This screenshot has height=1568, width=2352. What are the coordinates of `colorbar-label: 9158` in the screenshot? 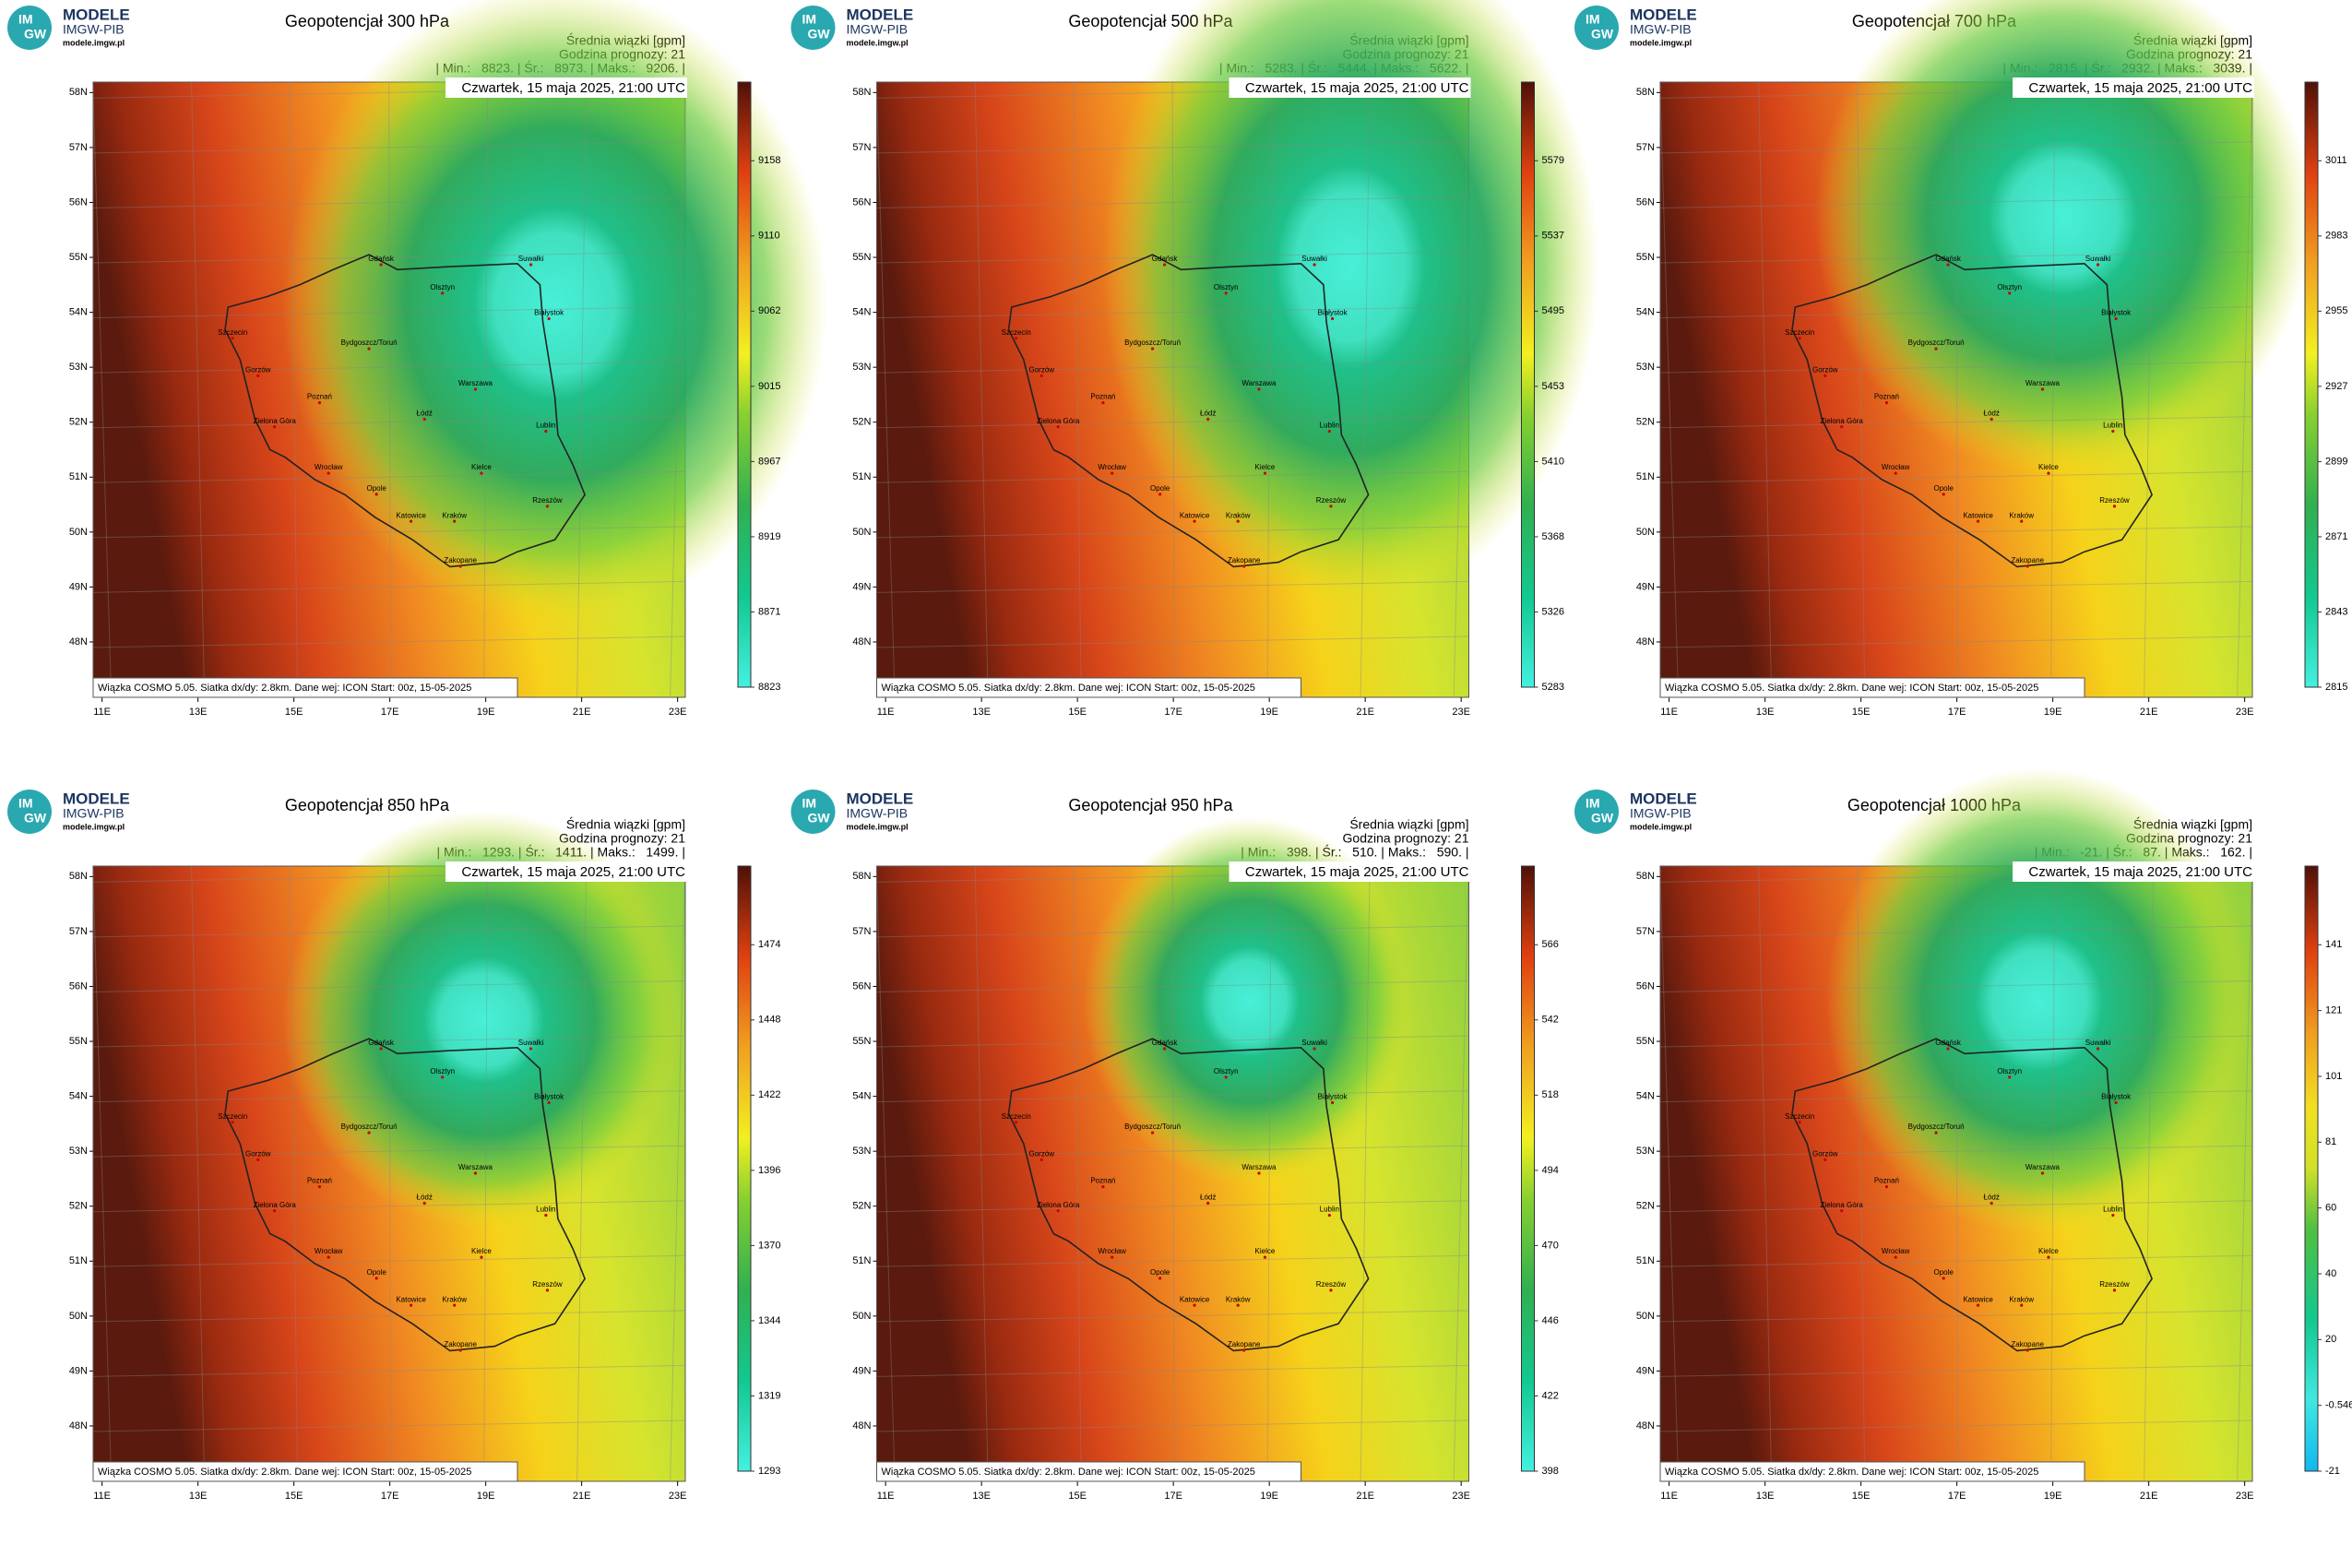 It's located at (769, 160).